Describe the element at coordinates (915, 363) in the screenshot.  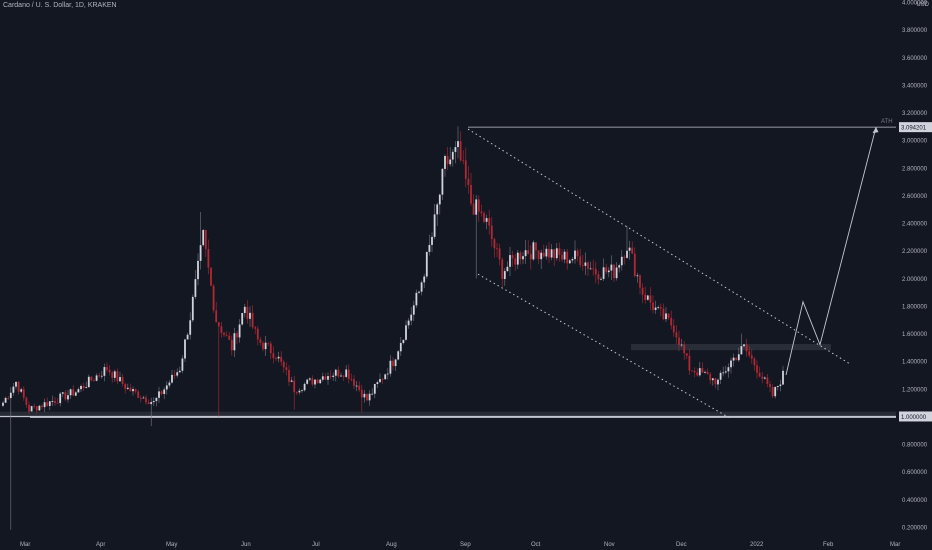
I see `y-tick-label: 1.400000` at that location.